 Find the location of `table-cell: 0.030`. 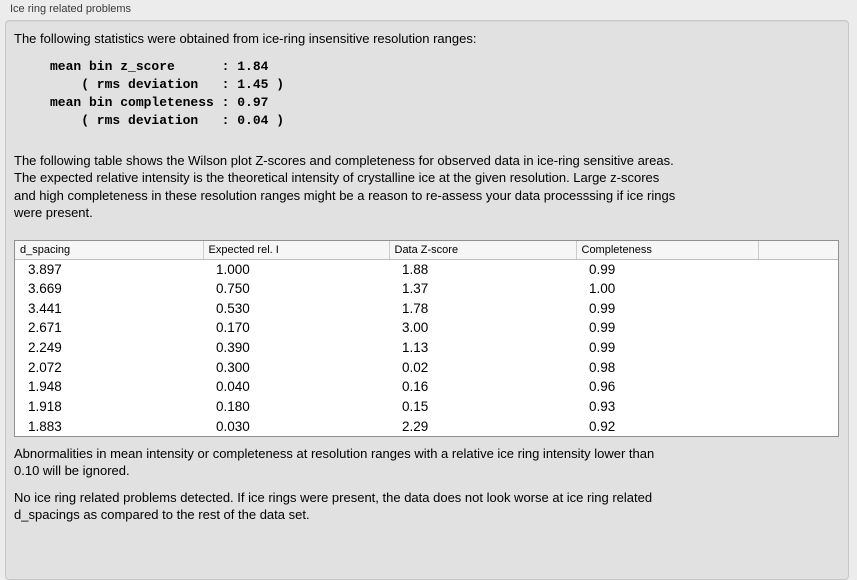

table-cell: 0.030 is located at coordinates (233, 426).